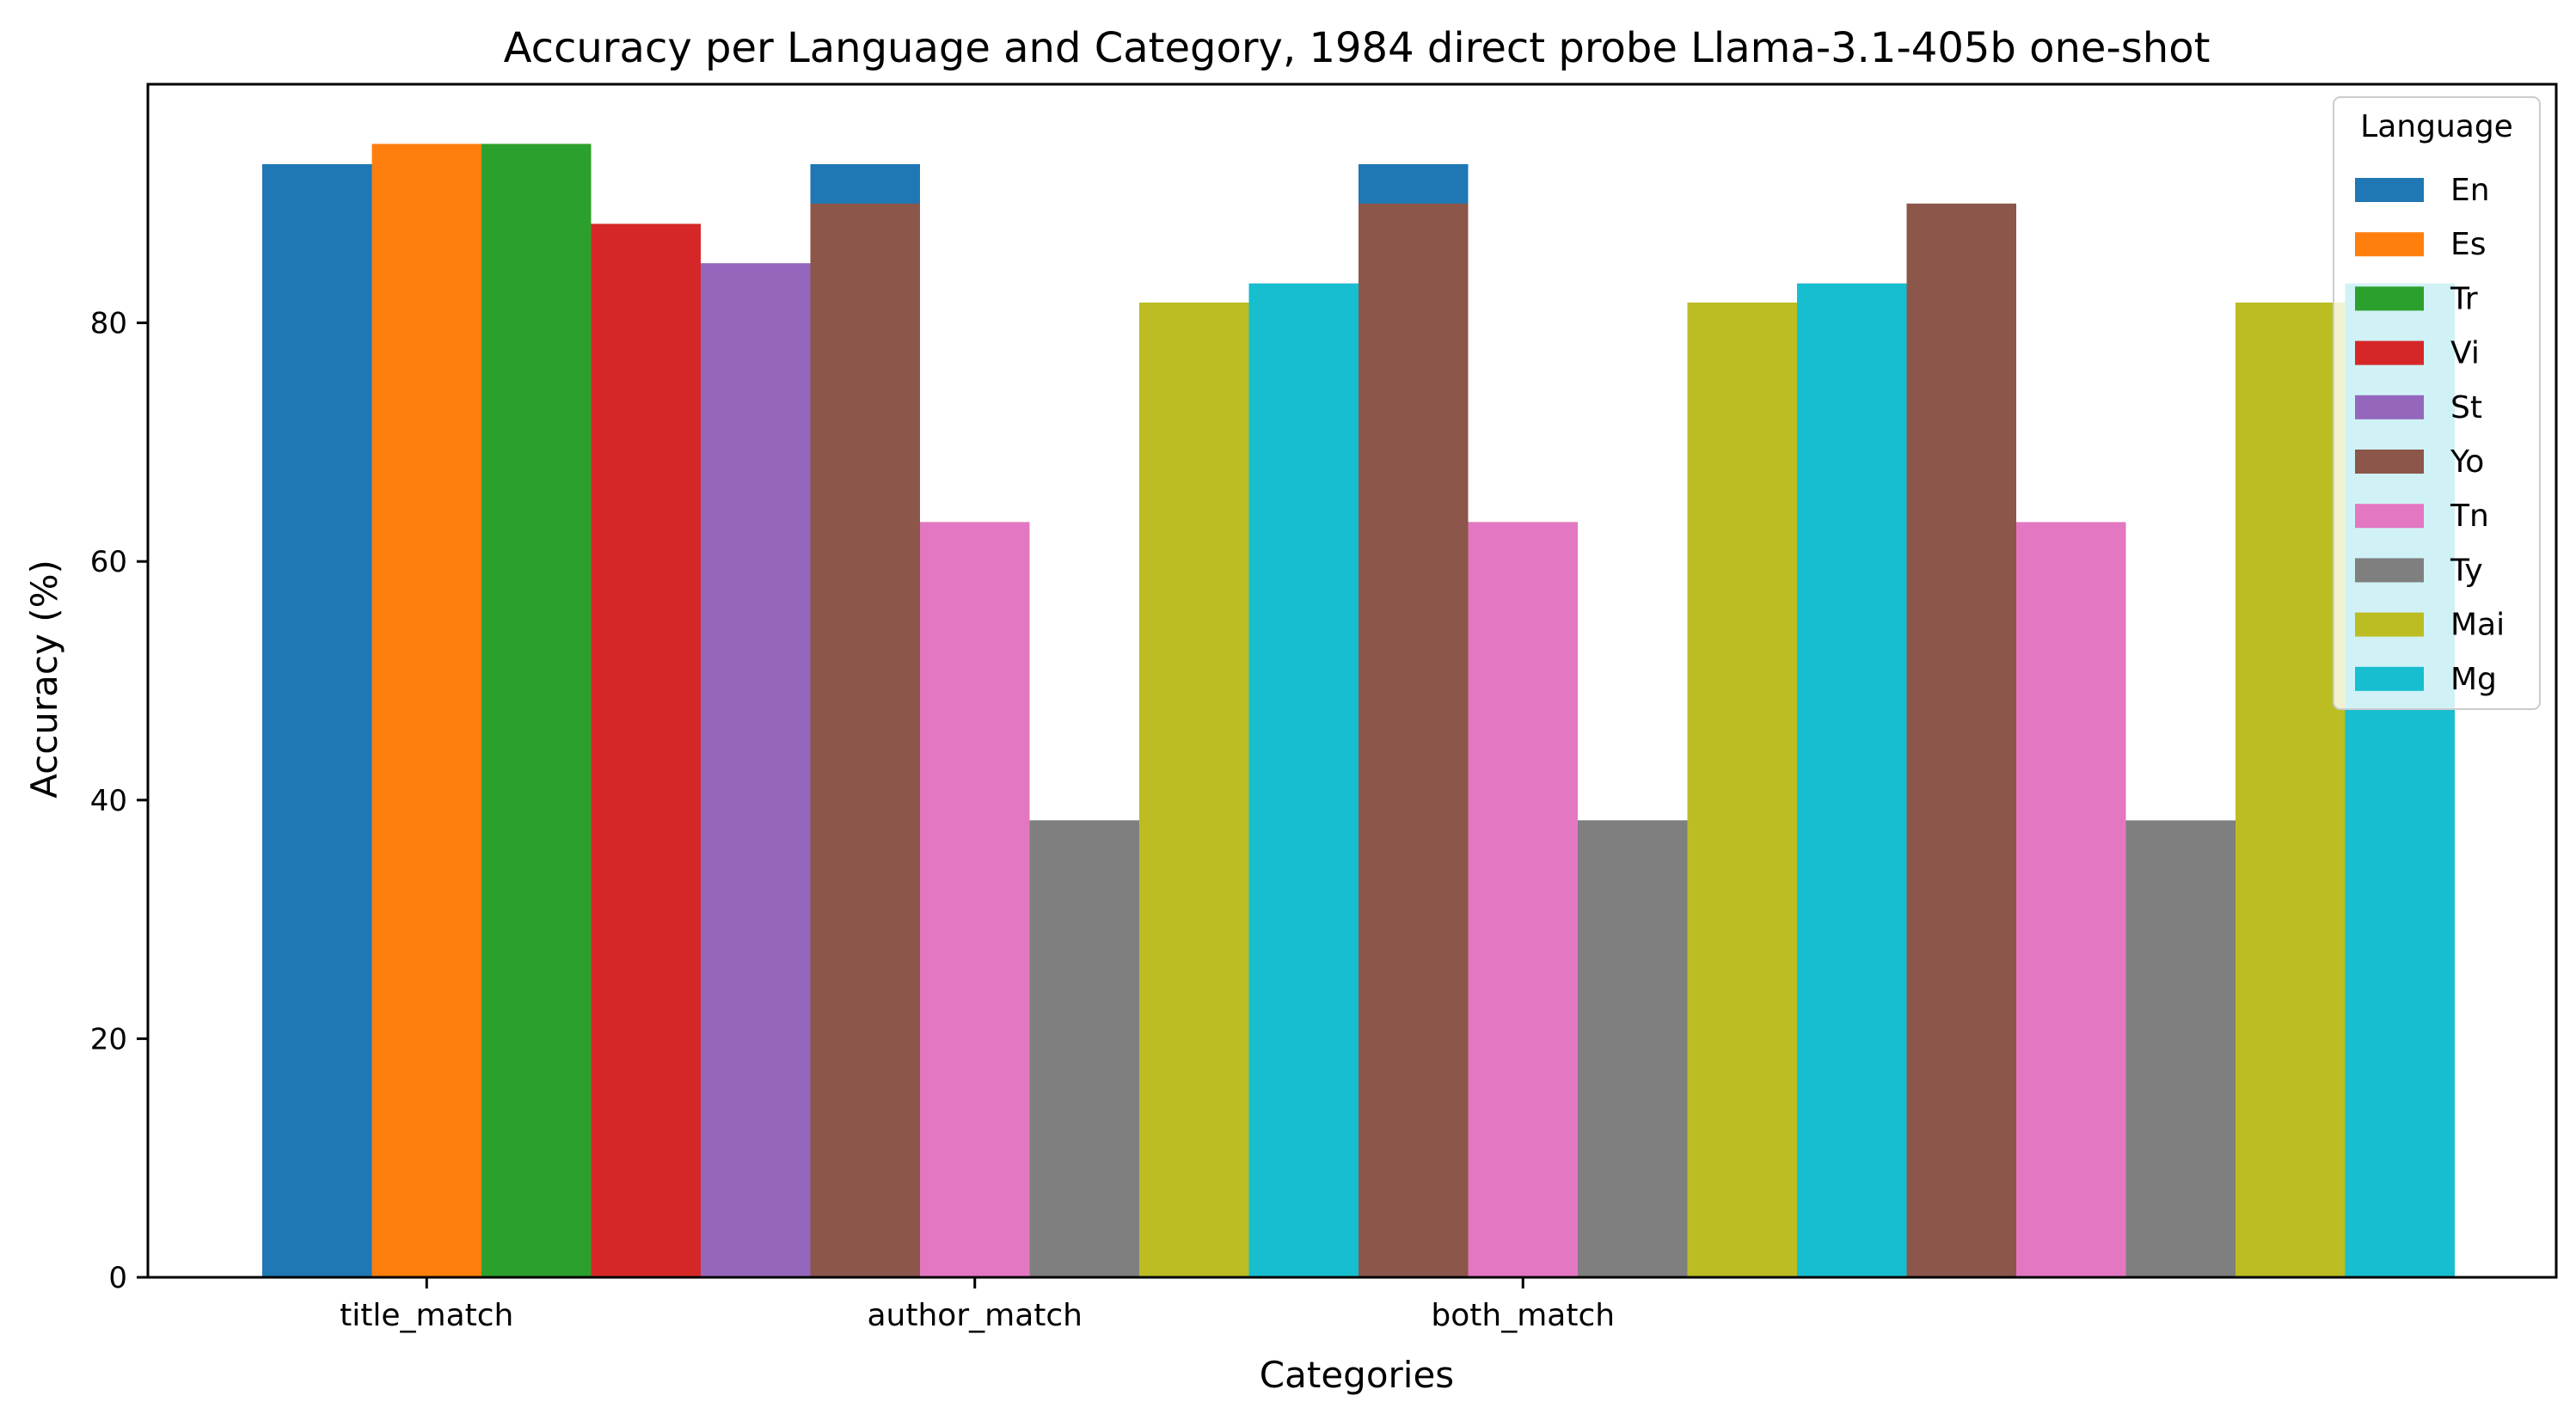  Describe the element at coordinates (2437, 403) in the screenshot. I see `legend: Language En Es Tr Vi St Yo Tn Ty Mai Mg` at that location.